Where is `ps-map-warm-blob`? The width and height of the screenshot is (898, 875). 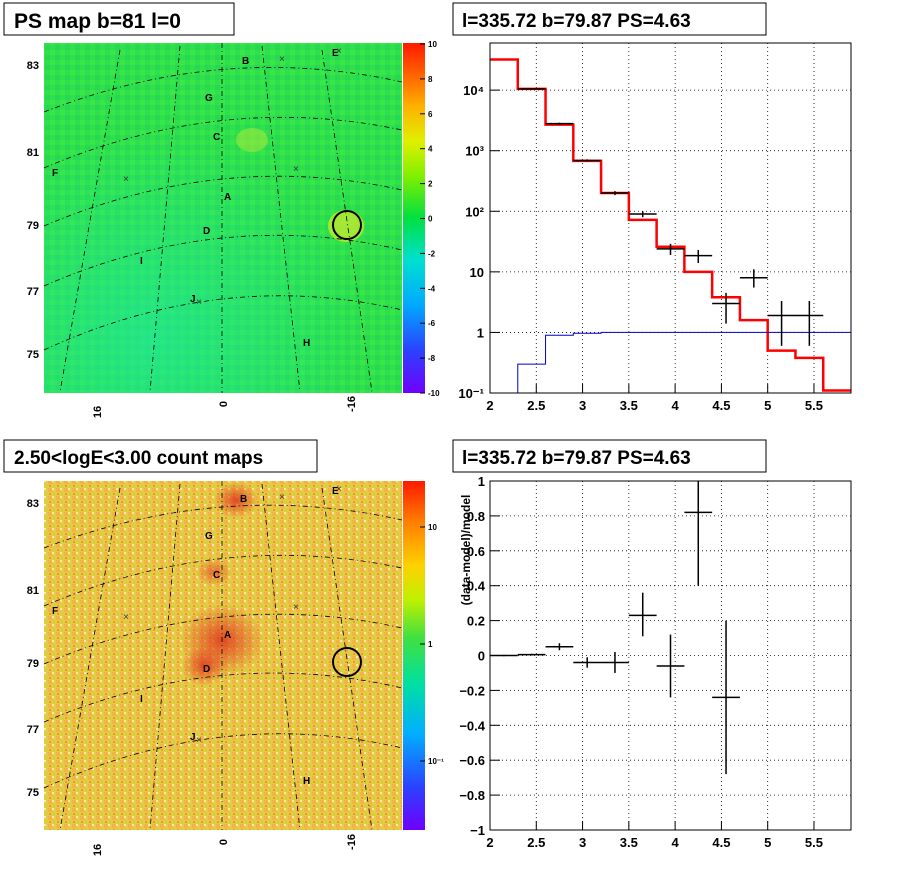 ps-map-warm-blob is located at coordinates (252, 140).